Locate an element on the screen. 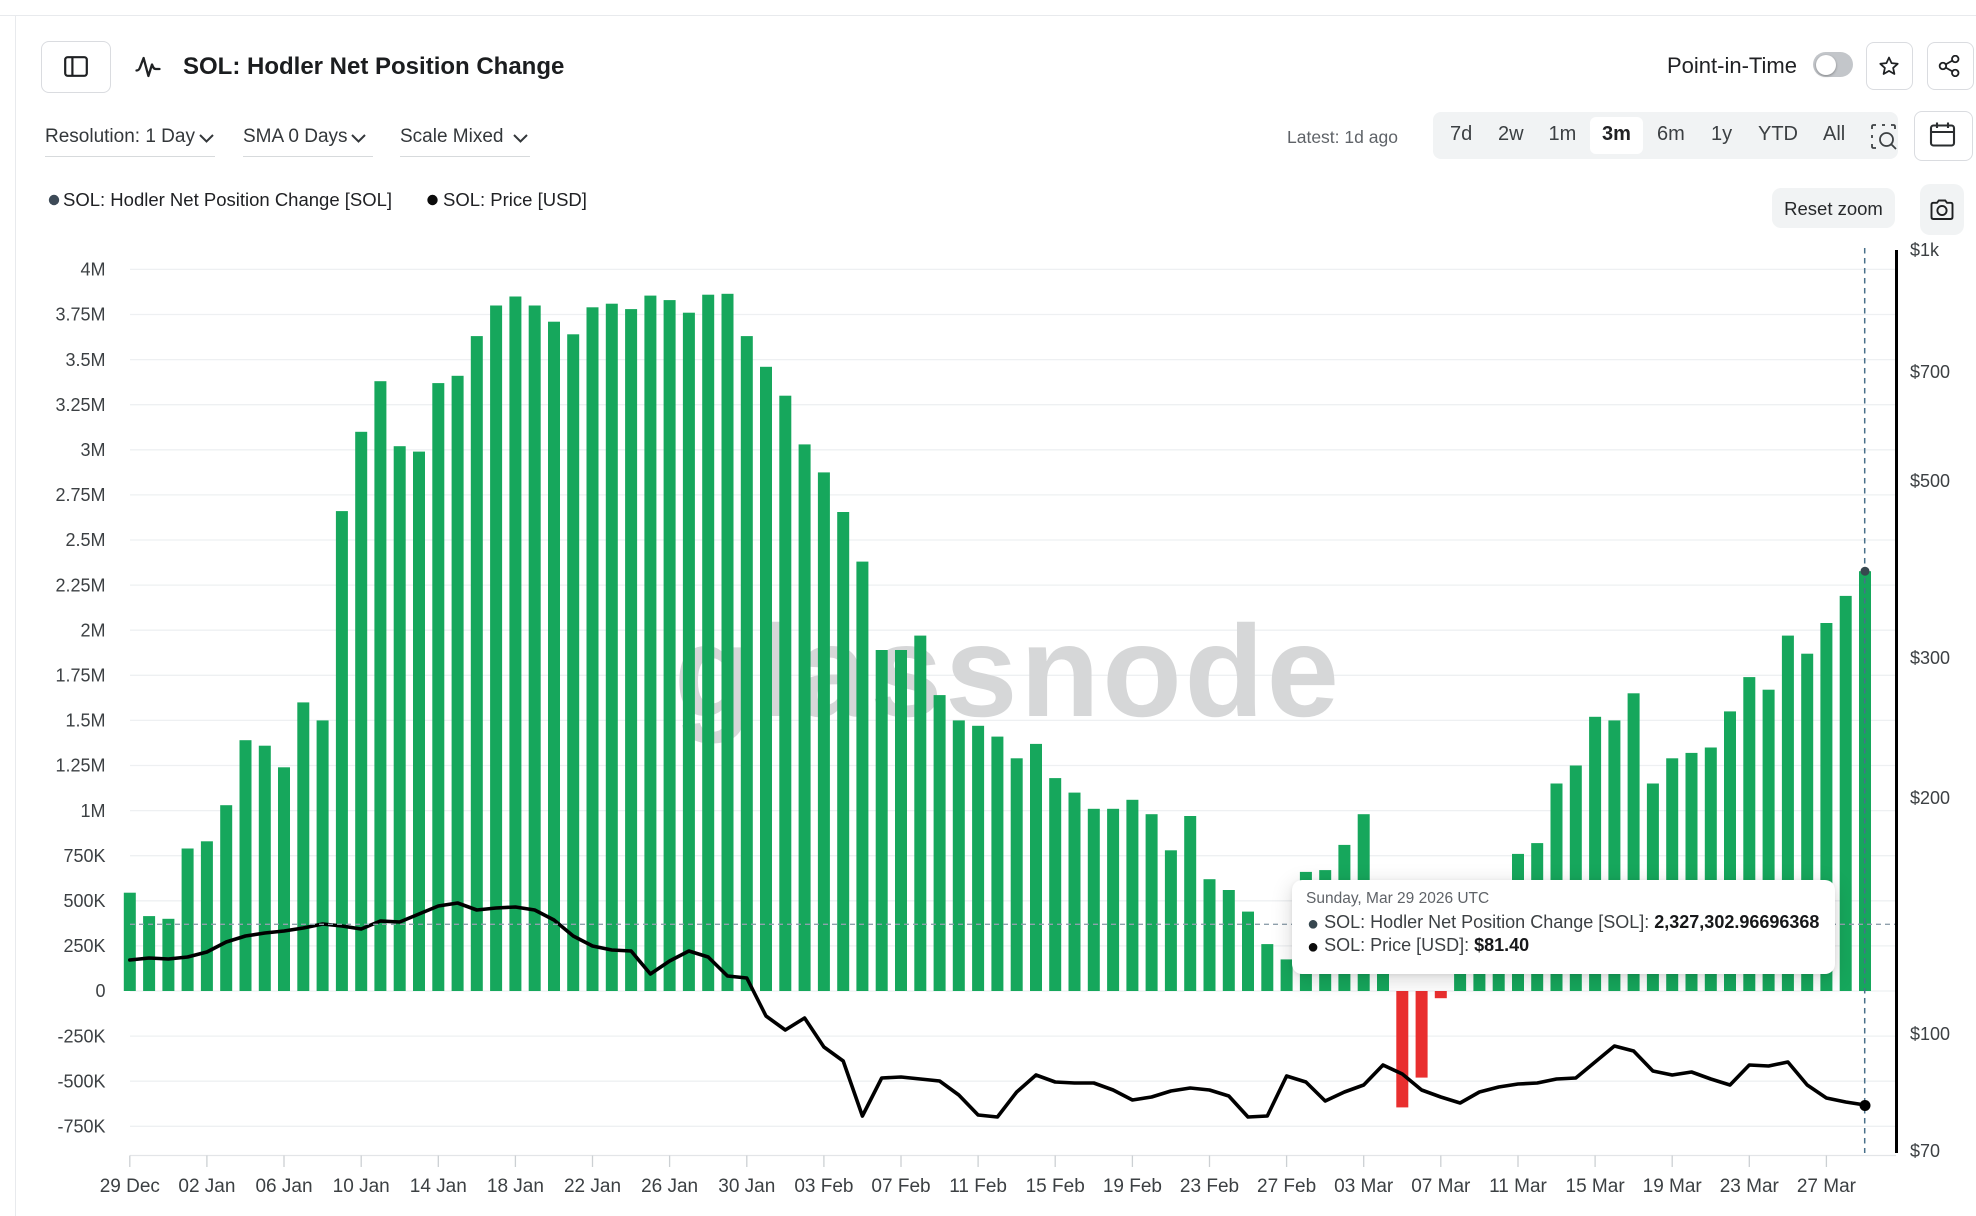  svg-text: -250K is located at coordinates (81, 1036).